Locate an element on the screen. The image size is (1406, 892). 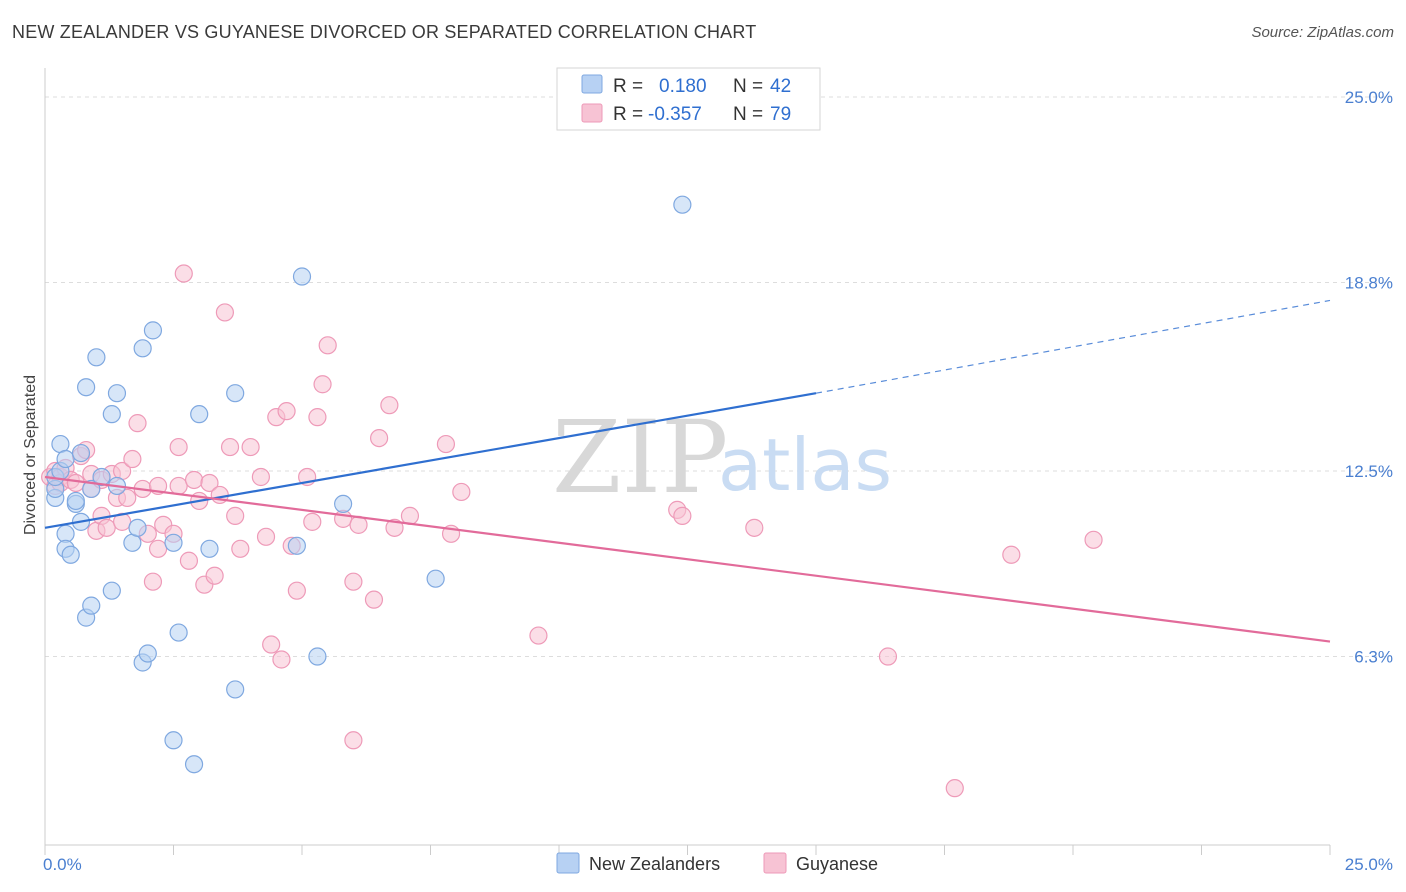
y-tick-label-0: 6.3% is located at coordinates (1373, 657).